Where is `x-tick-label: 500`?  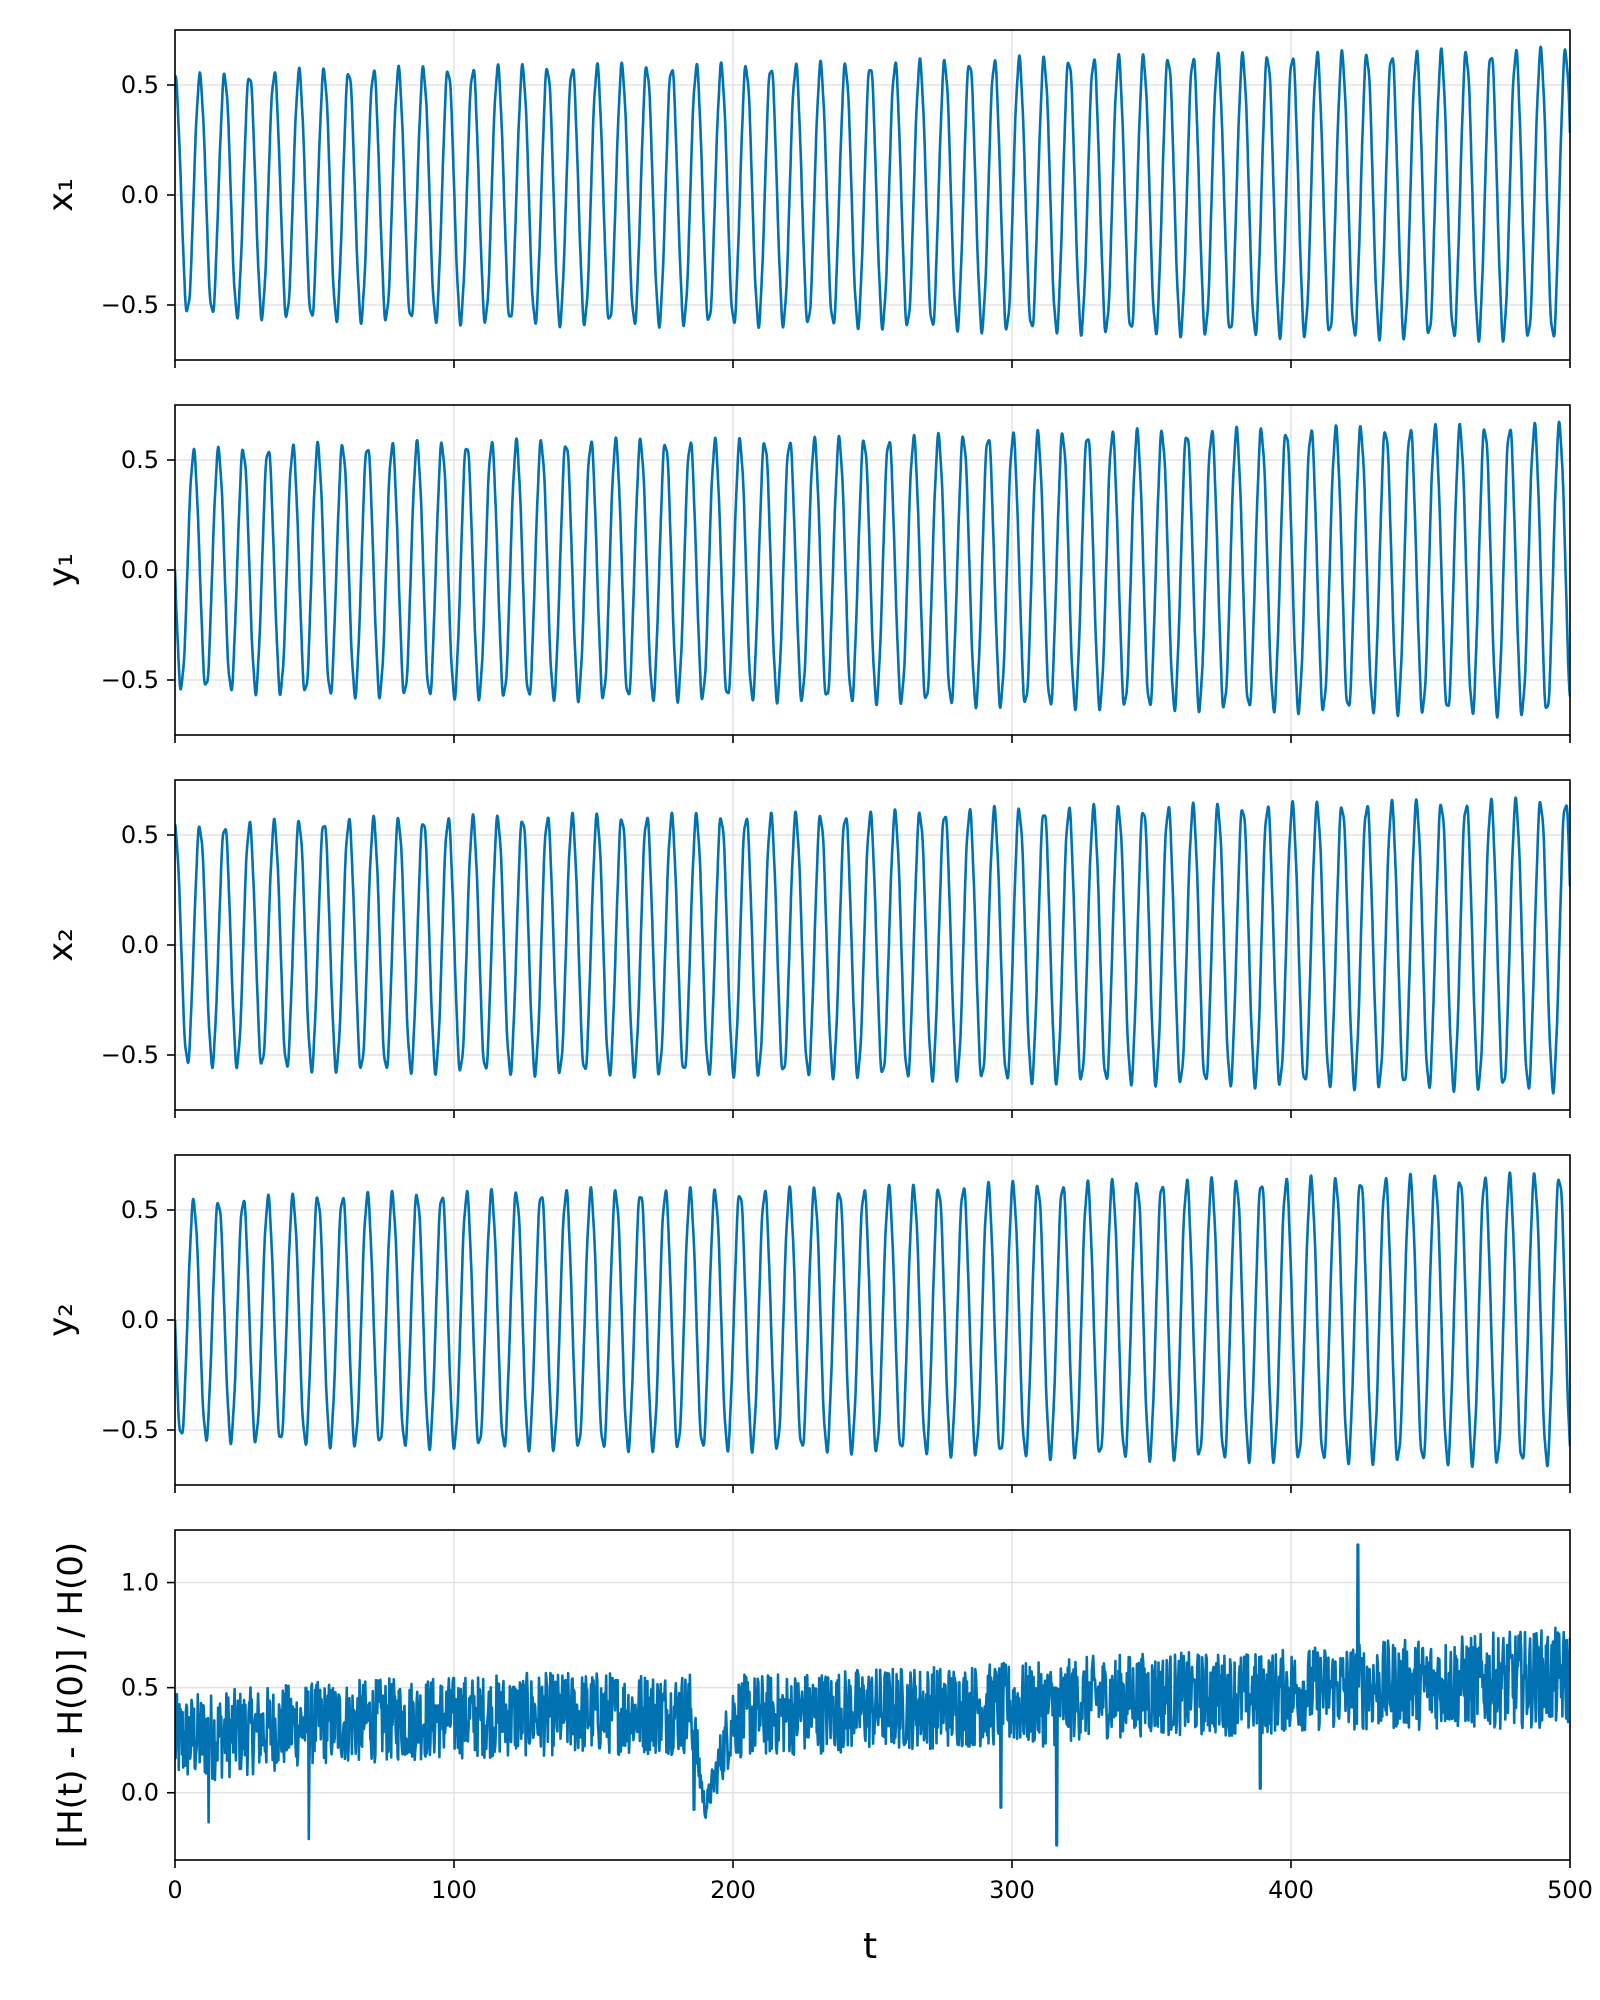
x-tick-label: 500 is located at coordinates (1570, 1890).